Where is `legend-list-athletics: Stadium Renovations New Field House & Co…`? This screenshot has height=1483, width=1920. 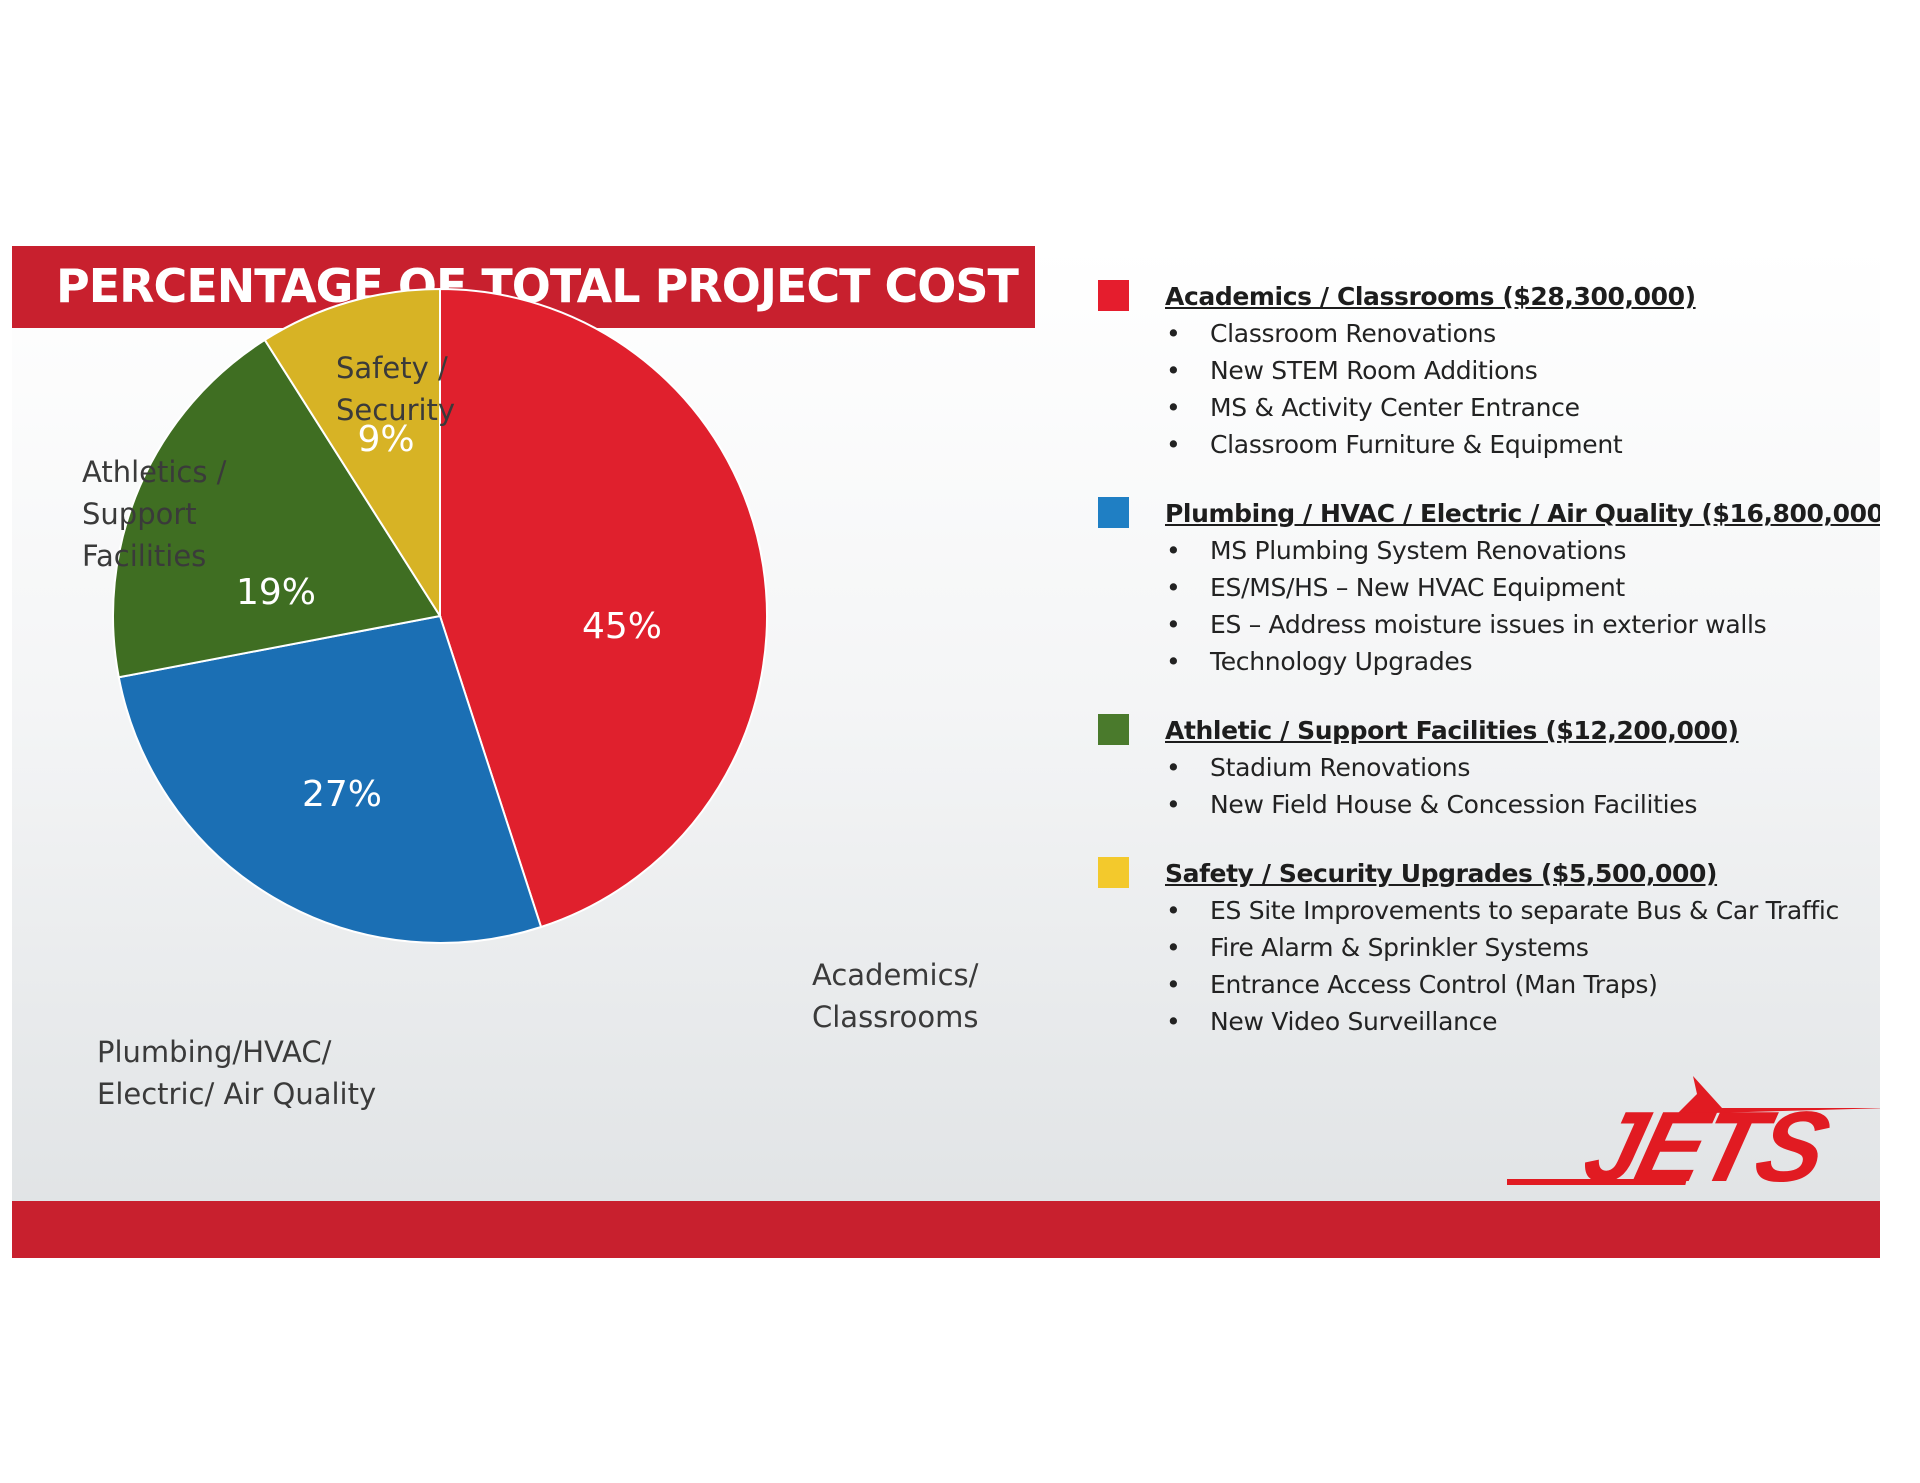 legend-list-athletics: Stadium Renovations New Field House & Co… is located at coordinates (1480, 786).